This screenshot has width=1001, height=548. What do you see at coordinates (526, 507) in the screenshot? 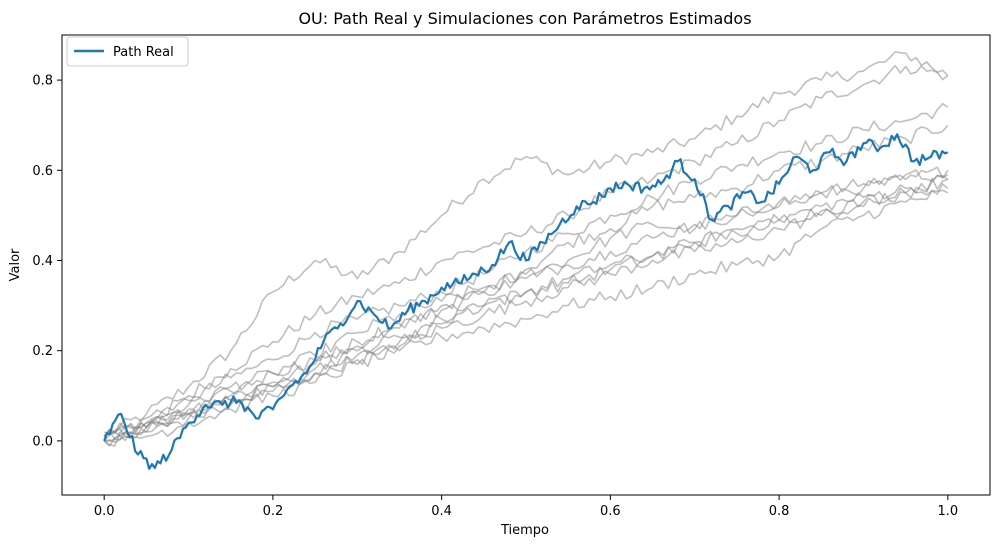
I see `x-axis: 0.0 0.2 0.4 0.6 0.8 1.0` at bounding box center [526, 507].